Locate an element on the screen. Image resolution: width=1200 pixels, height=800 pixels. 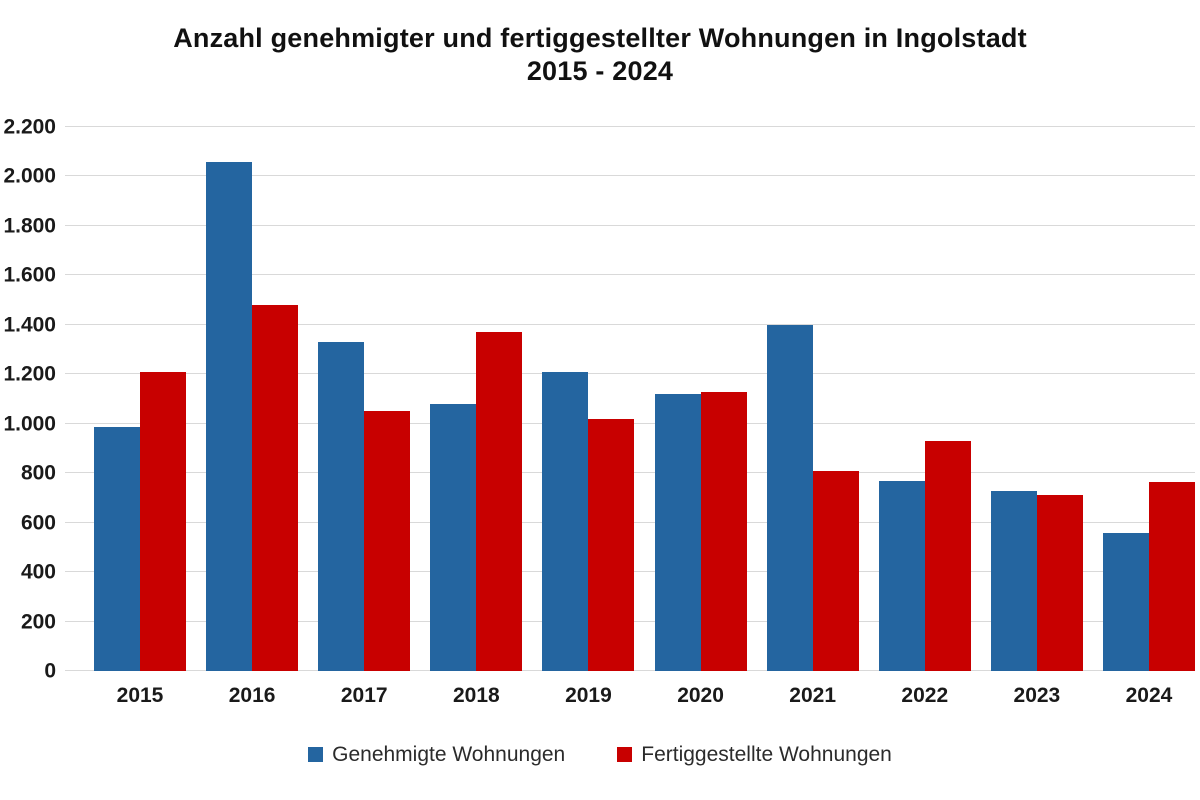
y-tick-label: 600 is located at coordinates (38, 523).